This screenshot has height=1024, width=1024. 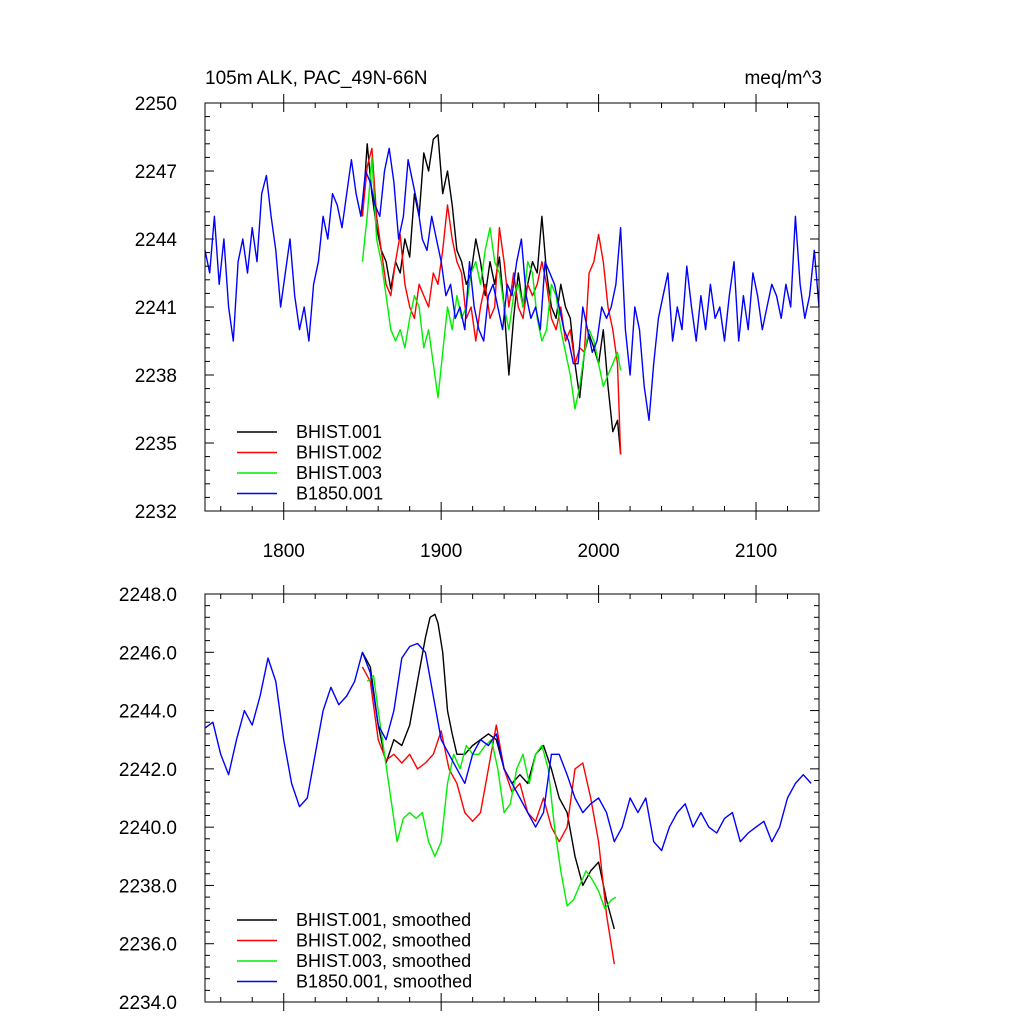 What do you see at coordinates (148, 770) in the screenshot?
I see `y-tick-label: 2242.0` at bounding box center [148, 770].